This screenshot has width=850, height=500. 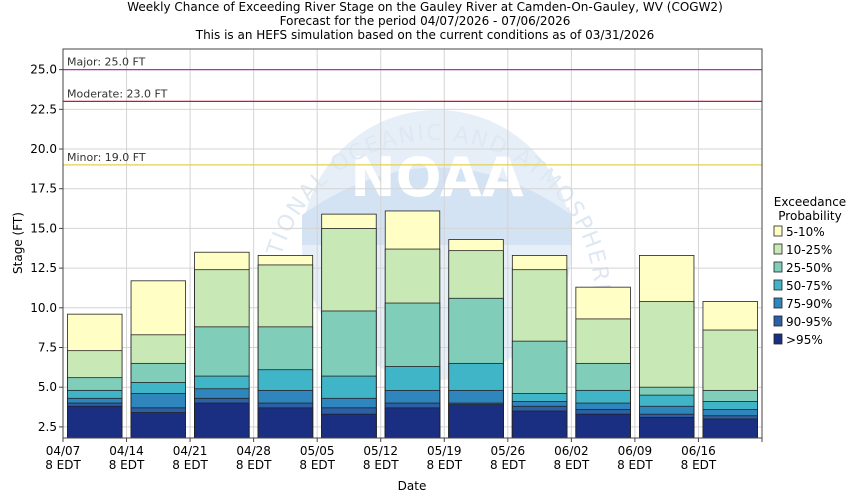 I want to click on x-tick-label-date: 04/21, so click(x=190, y=451).